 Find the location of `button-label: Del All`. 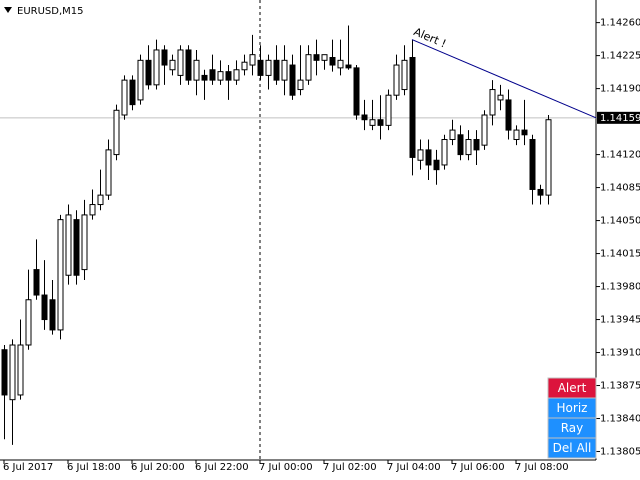

button-label: Del All is located at coordinates (572, 448).